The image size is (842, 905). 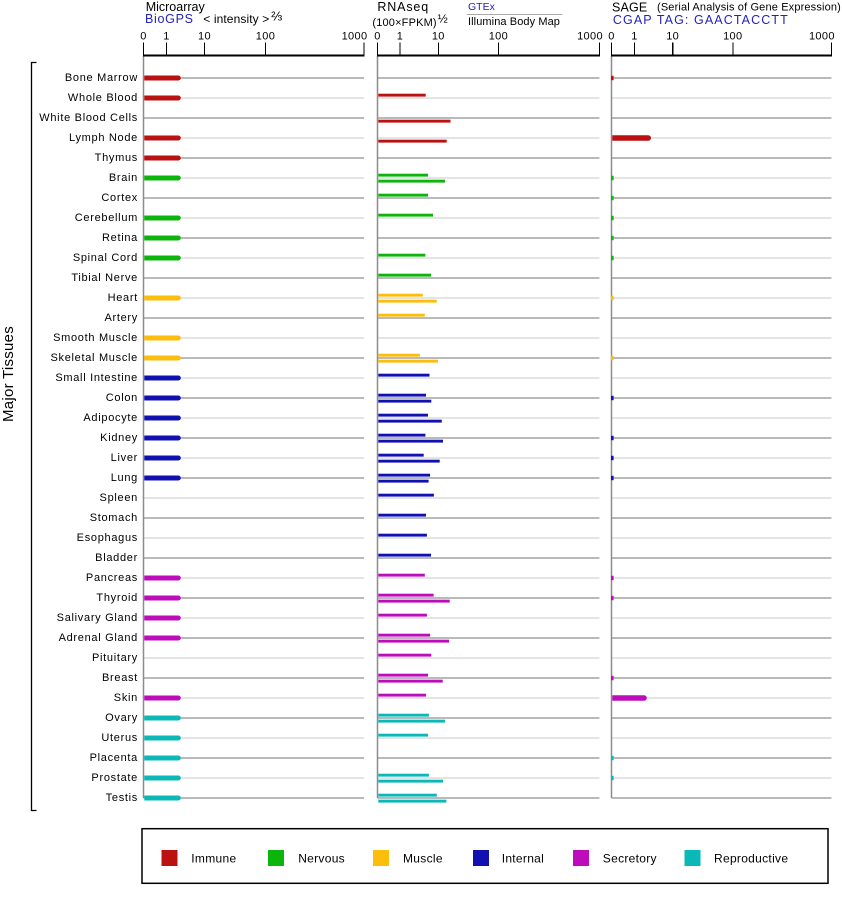 What do you see at coordinates (630, 859) in the screenshot?
I see `svg-text: Secretory` at bounding box center [630, 859].